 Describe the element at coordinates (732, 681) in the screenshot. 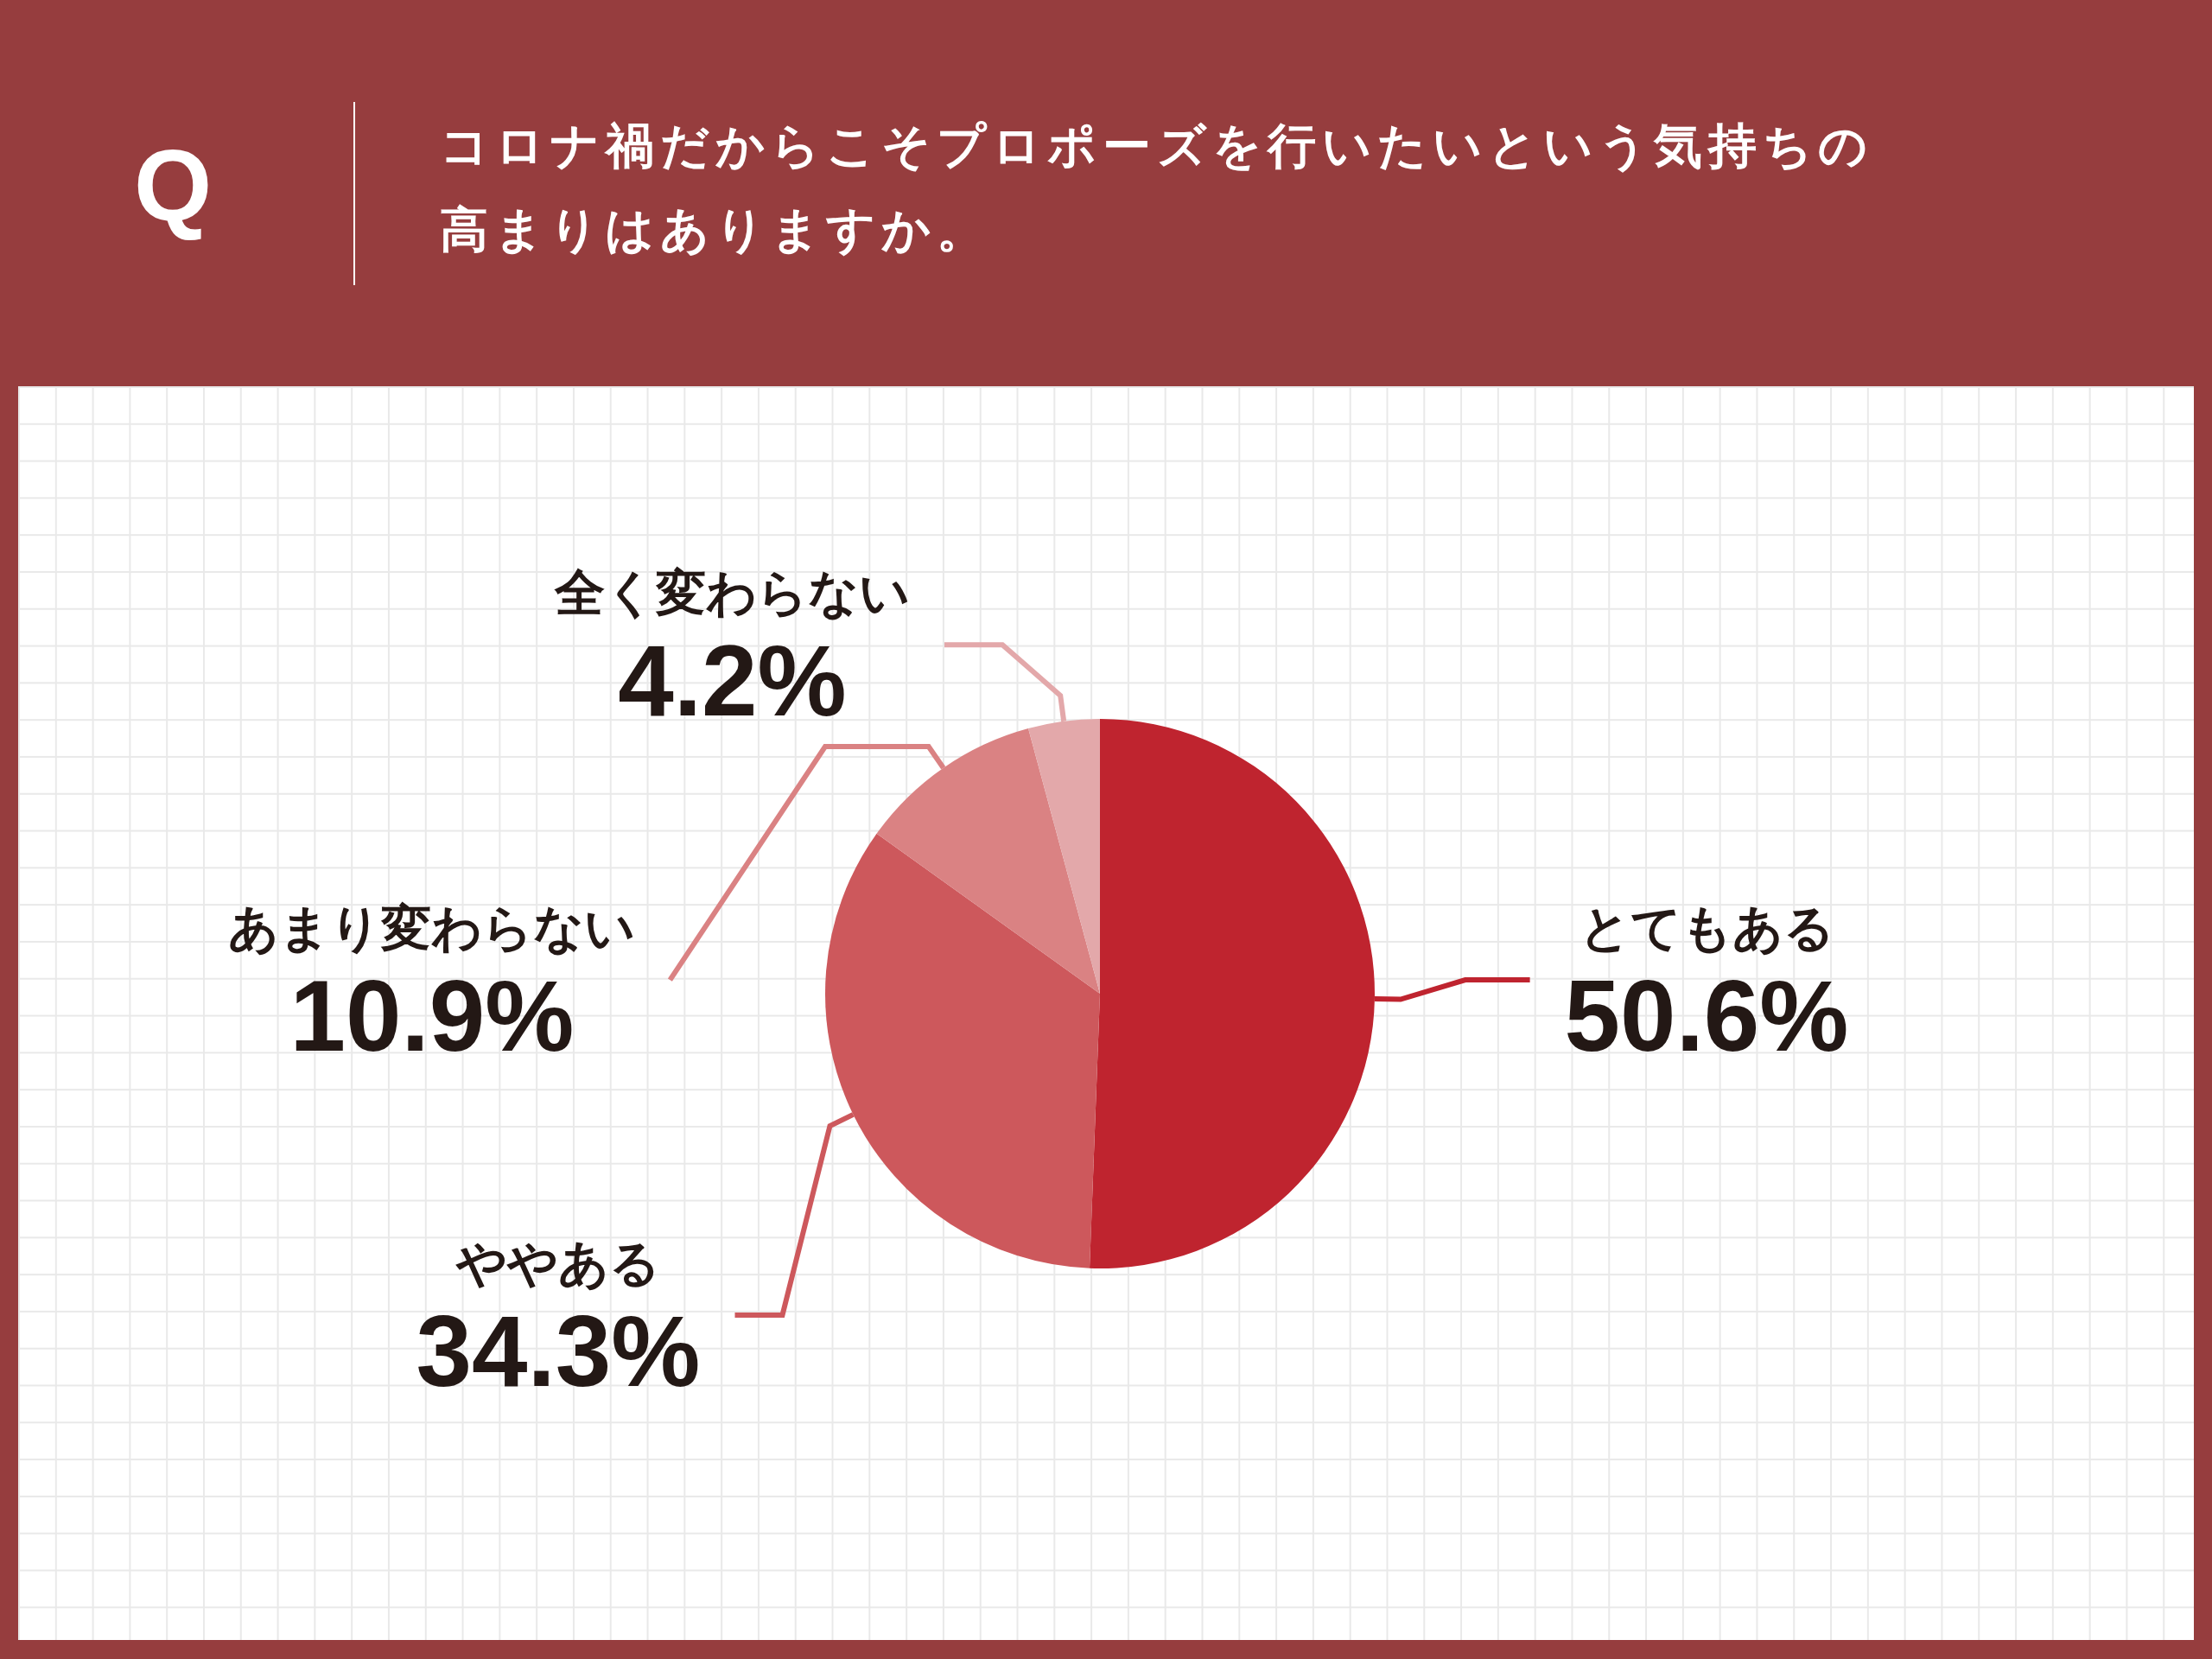

I see `data-label: 4.2%` at that location.